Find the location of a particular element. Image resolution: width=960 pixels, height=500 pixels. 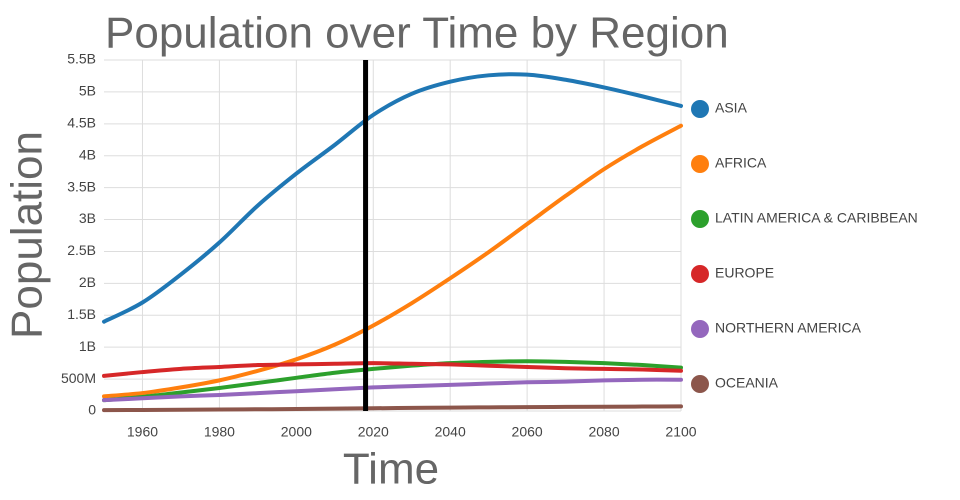

legend-label: AFRICA is located at coordinates (741, 163).